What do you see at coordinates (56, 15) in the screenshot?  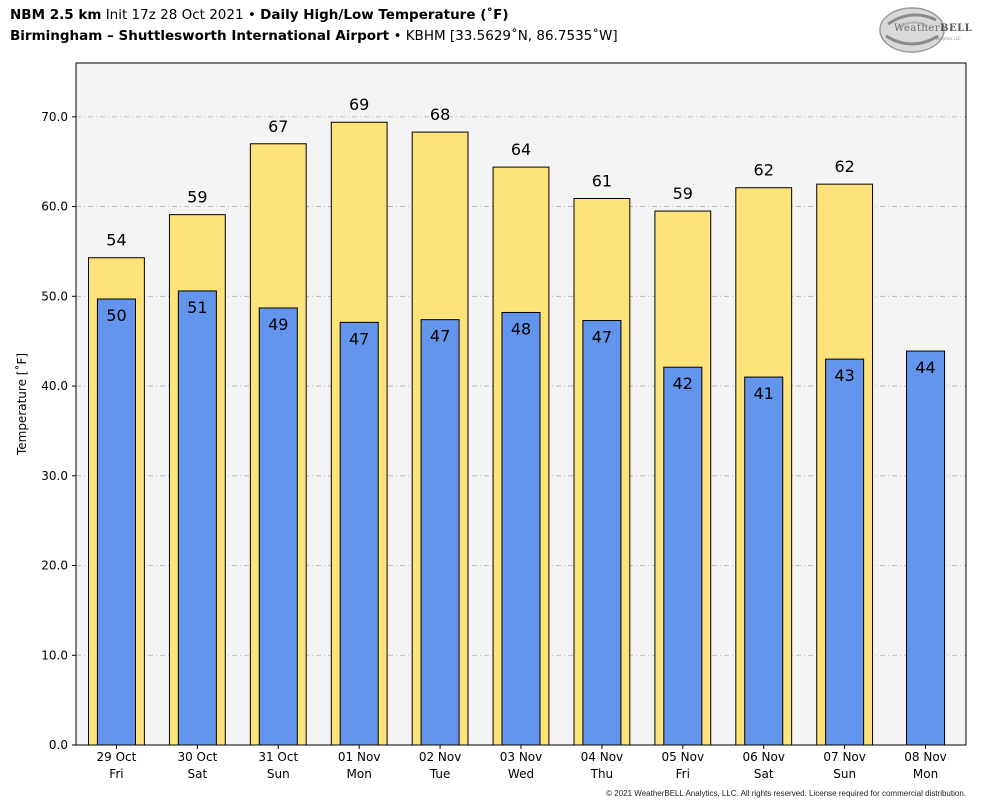 I see `model-name: NBM 2.5 km` at bounding box center [56, 15].